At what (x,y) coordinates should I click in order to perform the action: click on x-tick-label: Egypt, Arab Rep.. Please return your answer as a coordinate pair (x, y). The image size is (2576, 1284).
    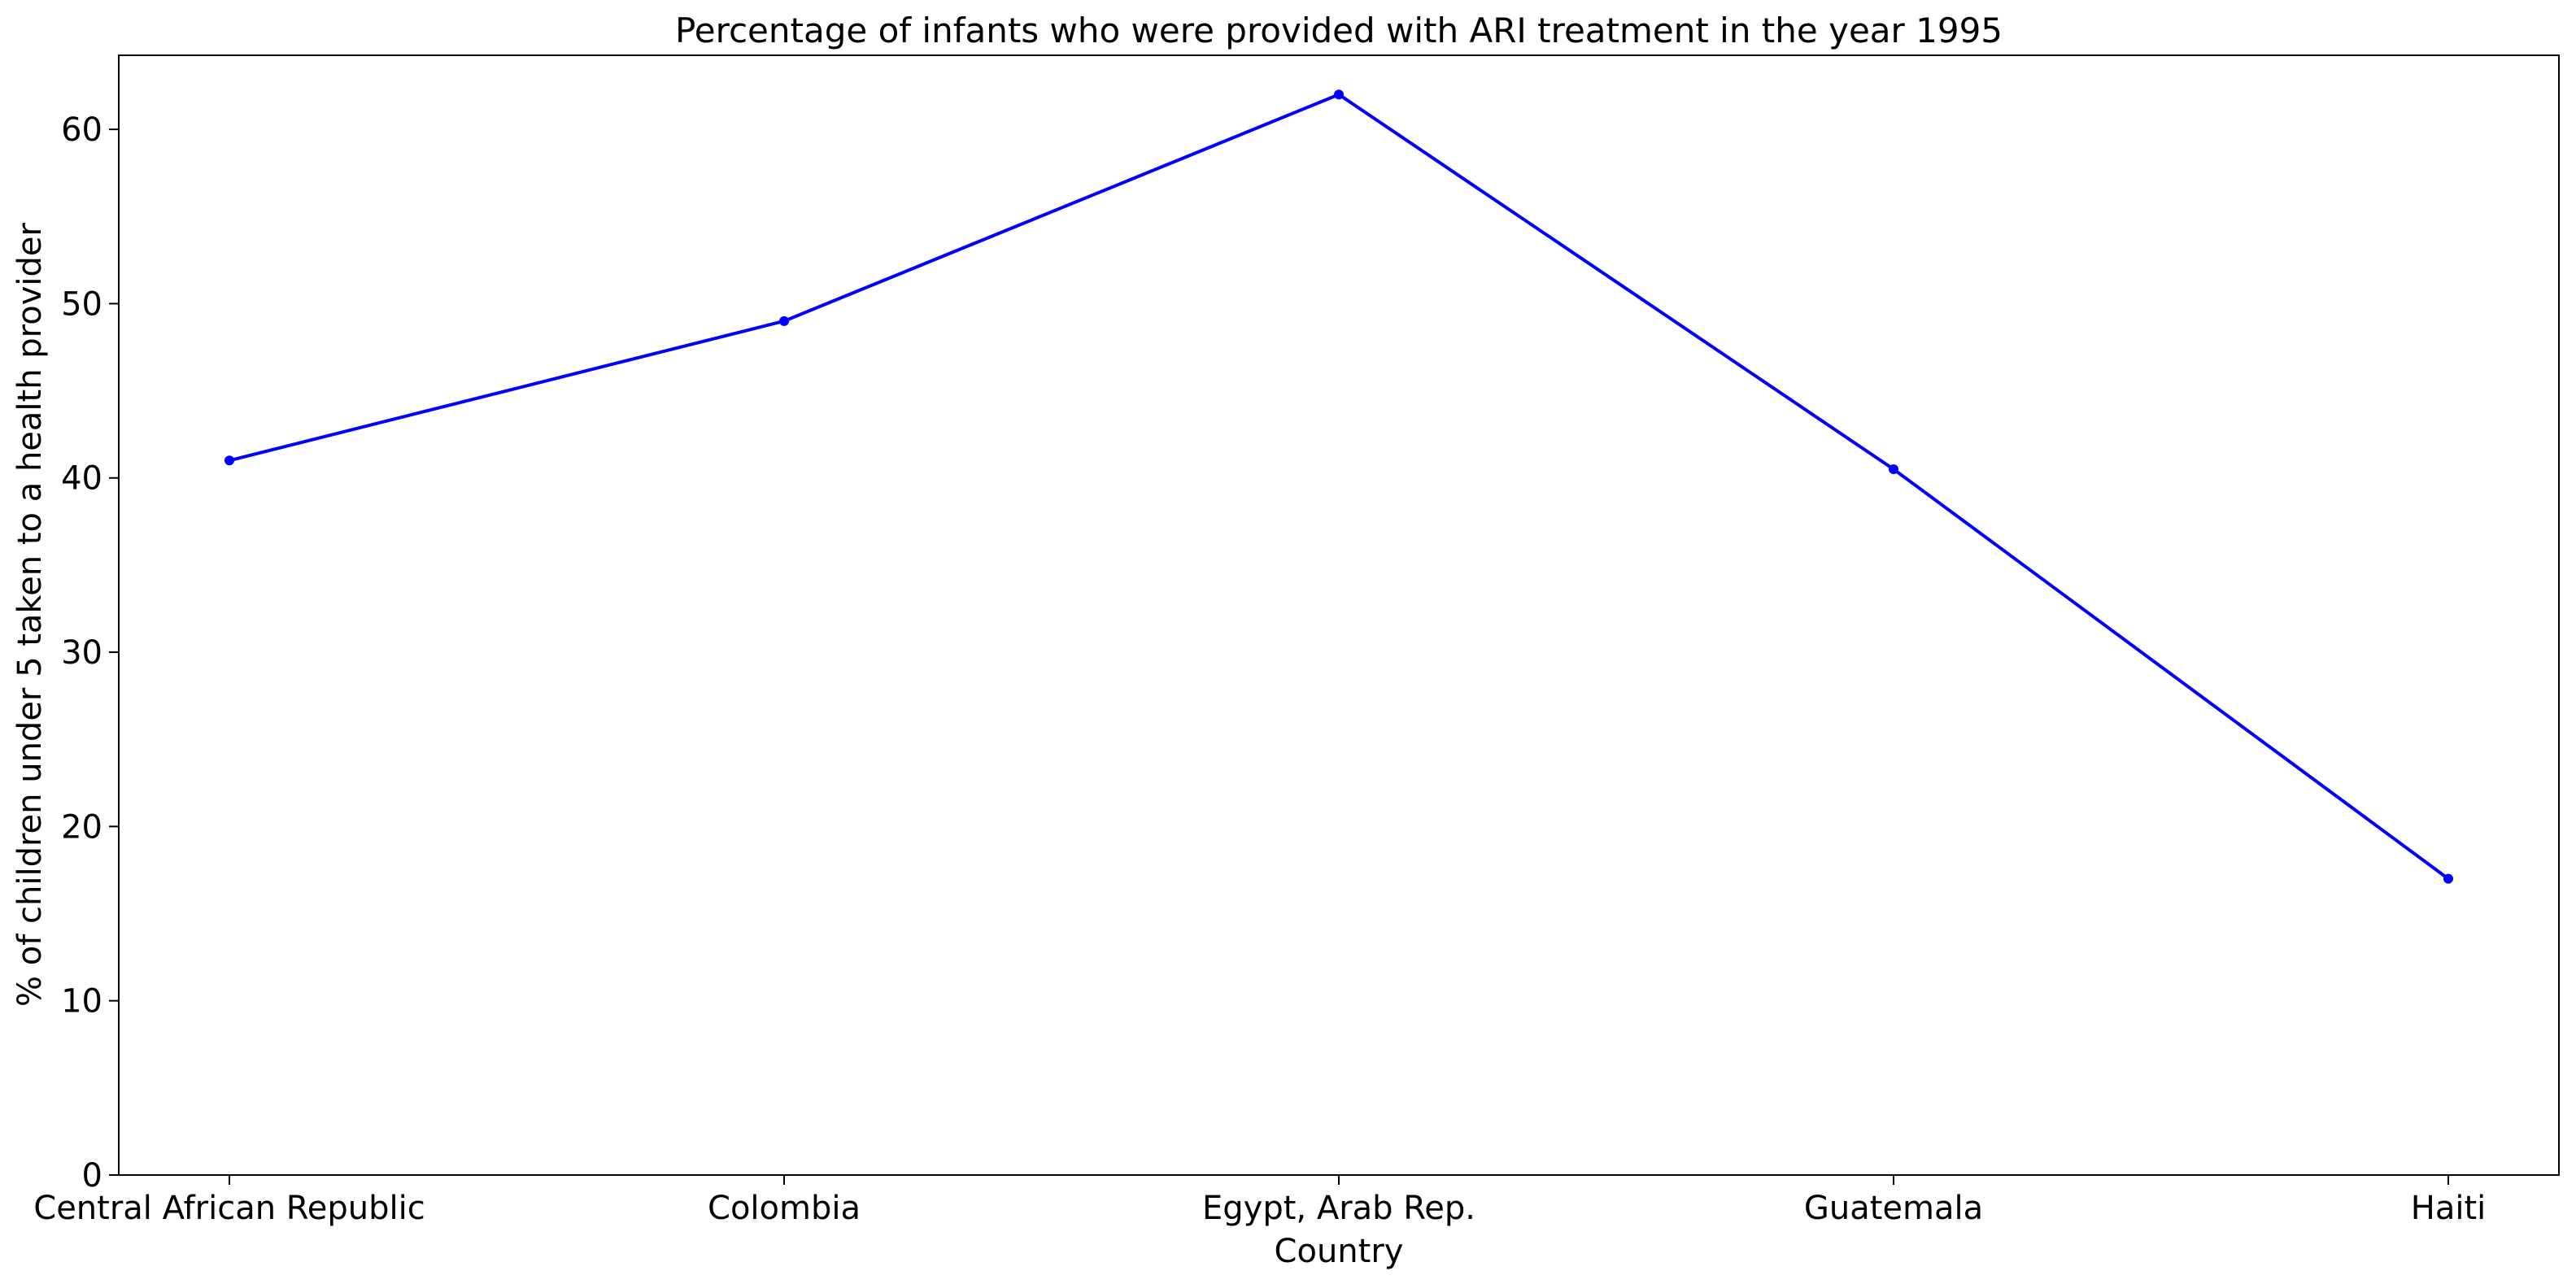
    Looking at the image, I should click on (1338, 1208).